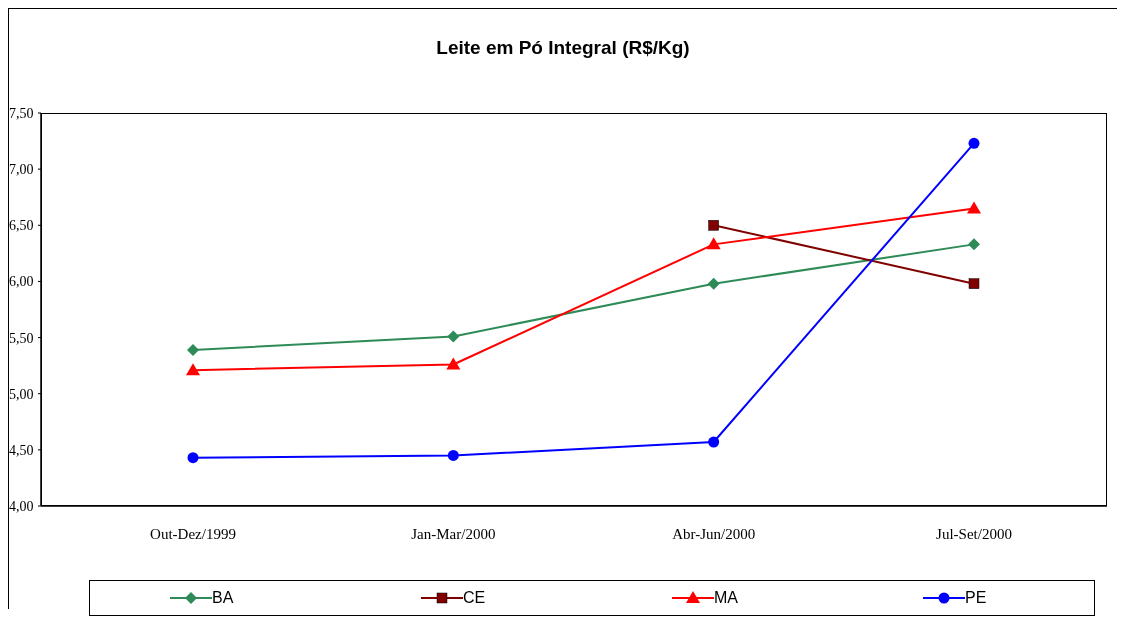 The image size is (1124, 621). What do you see at coordinates (714, 533) in the screenshot?
I see `x-tick-label: Abr-Jun/2000` at bounding box center [714, 533].